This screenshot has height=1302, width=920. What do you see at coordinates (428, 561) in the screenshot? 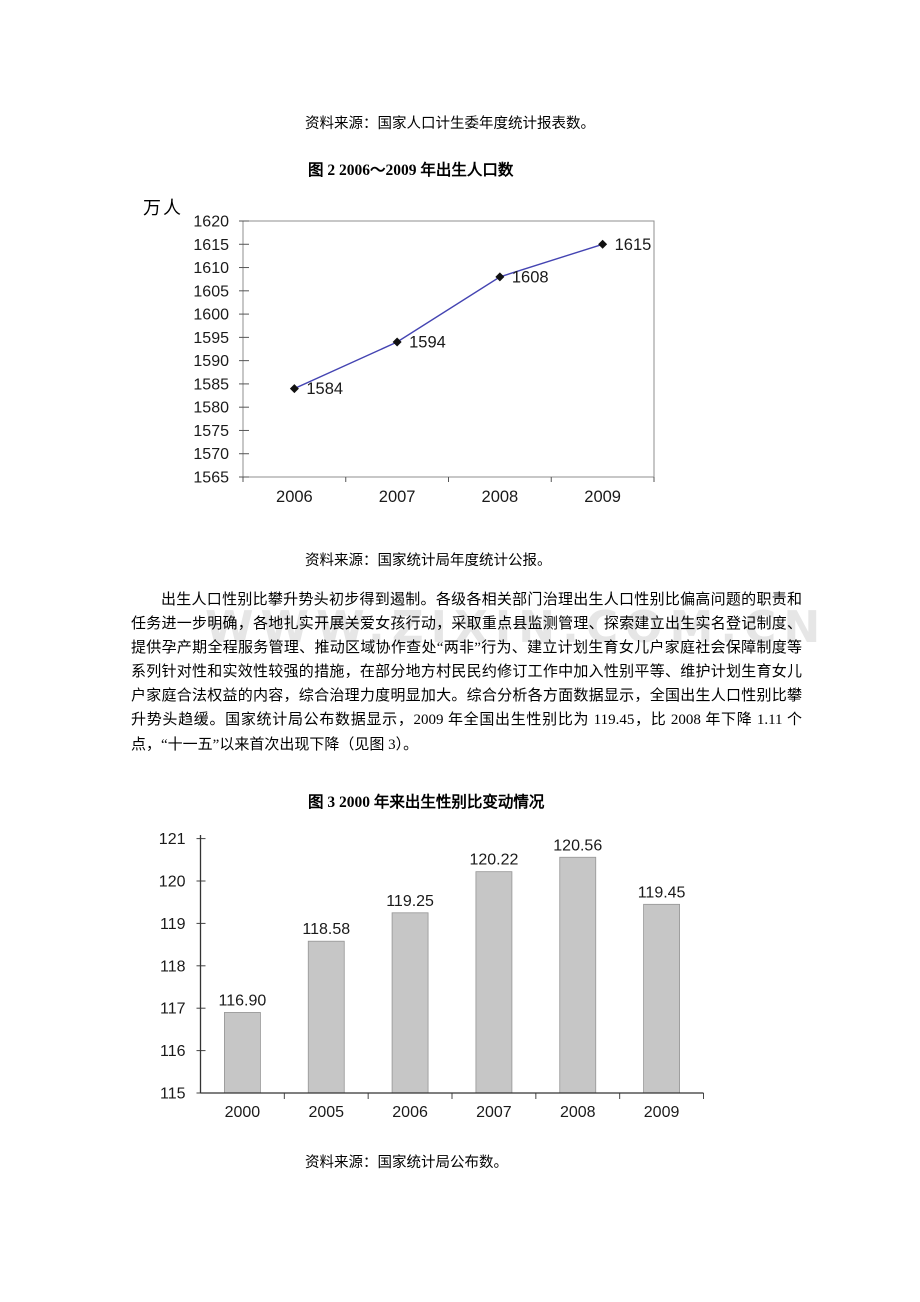
I see `source-note-2: 资料来源：国家统计局年度统计公报。` at bounding box center [428, 561].